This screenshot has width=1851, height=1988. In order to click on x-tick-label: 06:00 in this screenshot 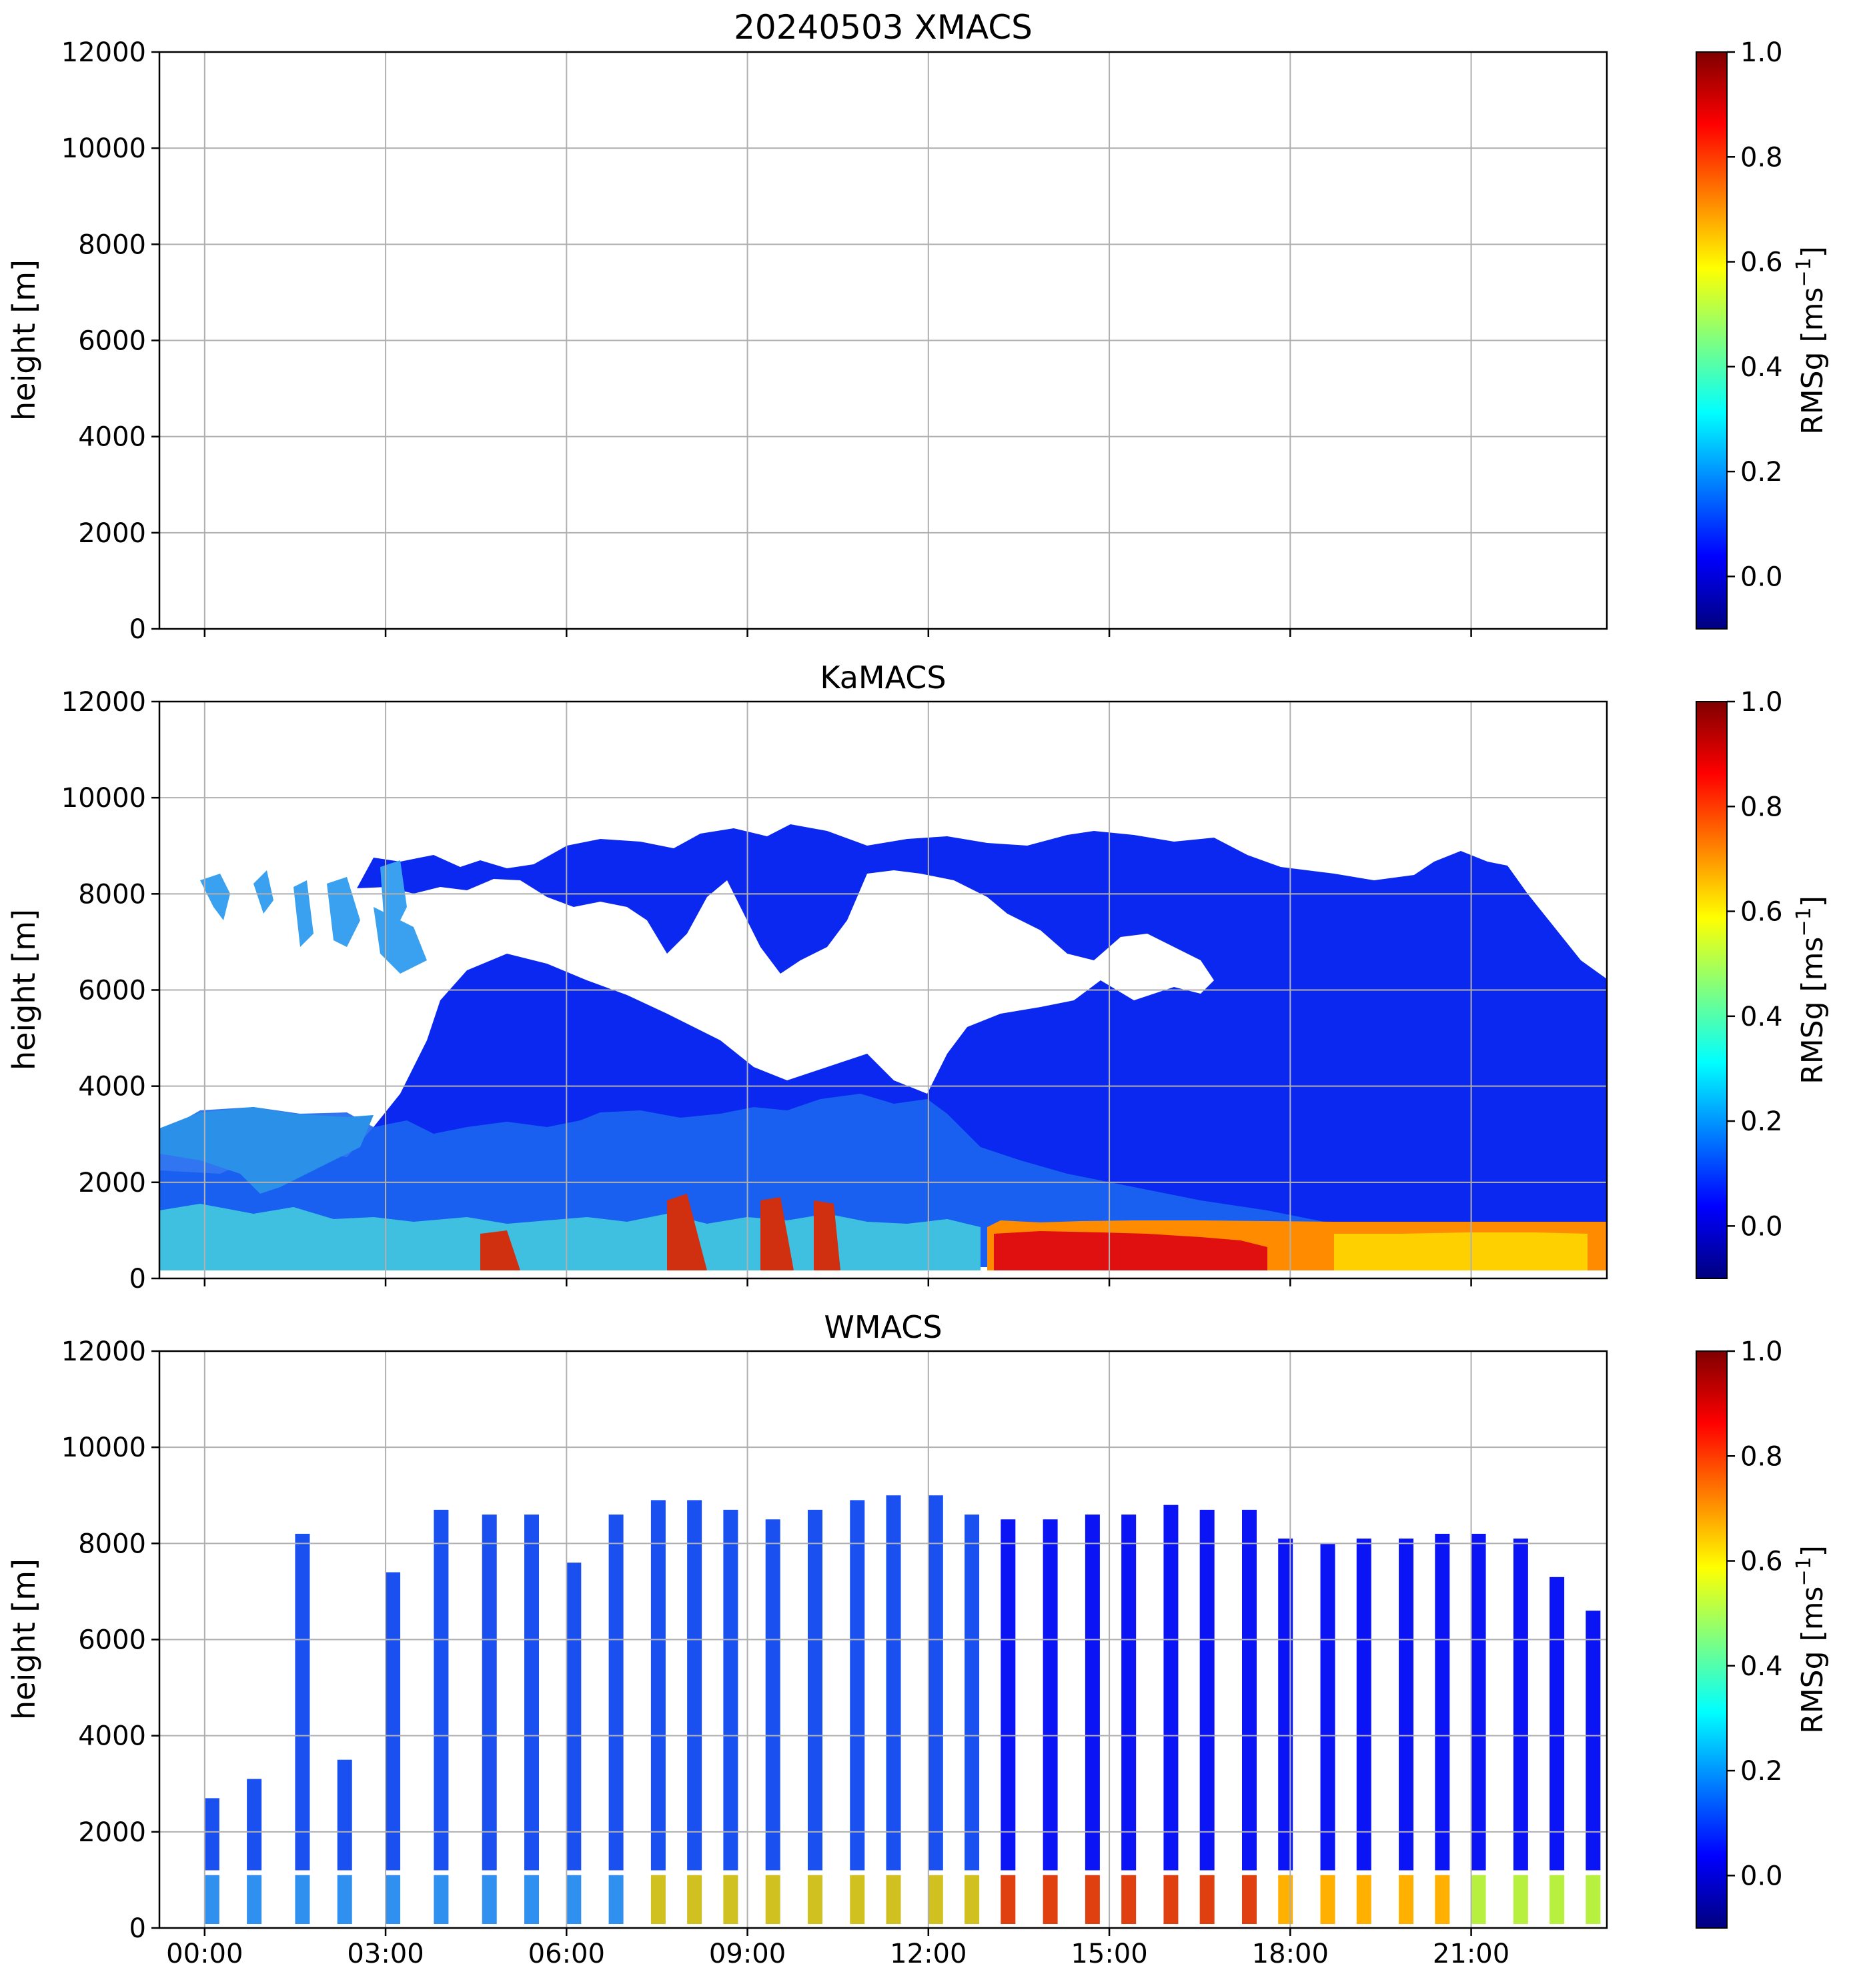, I will do `click(566, 1954)`.